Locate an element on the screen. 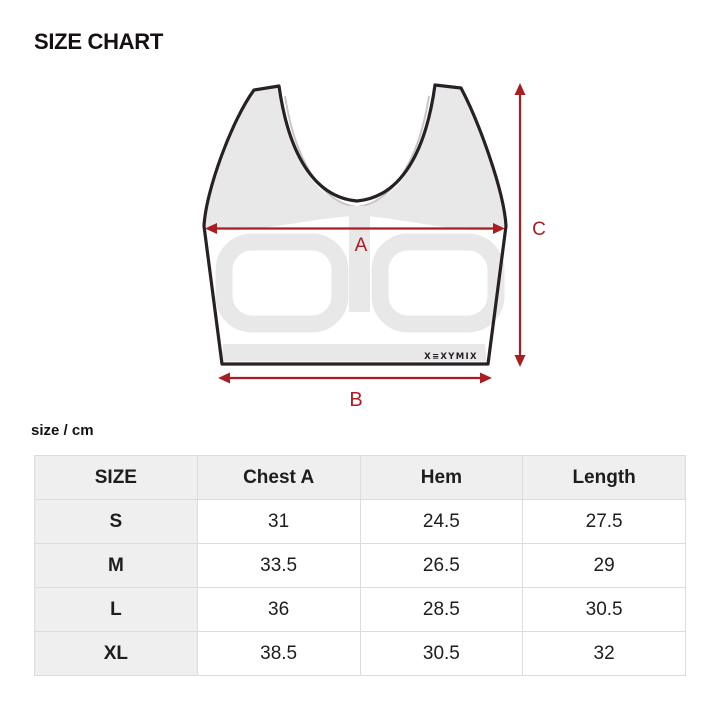 Image resolution: width=720 pixels, height=720 pixels. length-cell: 30.5 is located at coordinates (604, 609).